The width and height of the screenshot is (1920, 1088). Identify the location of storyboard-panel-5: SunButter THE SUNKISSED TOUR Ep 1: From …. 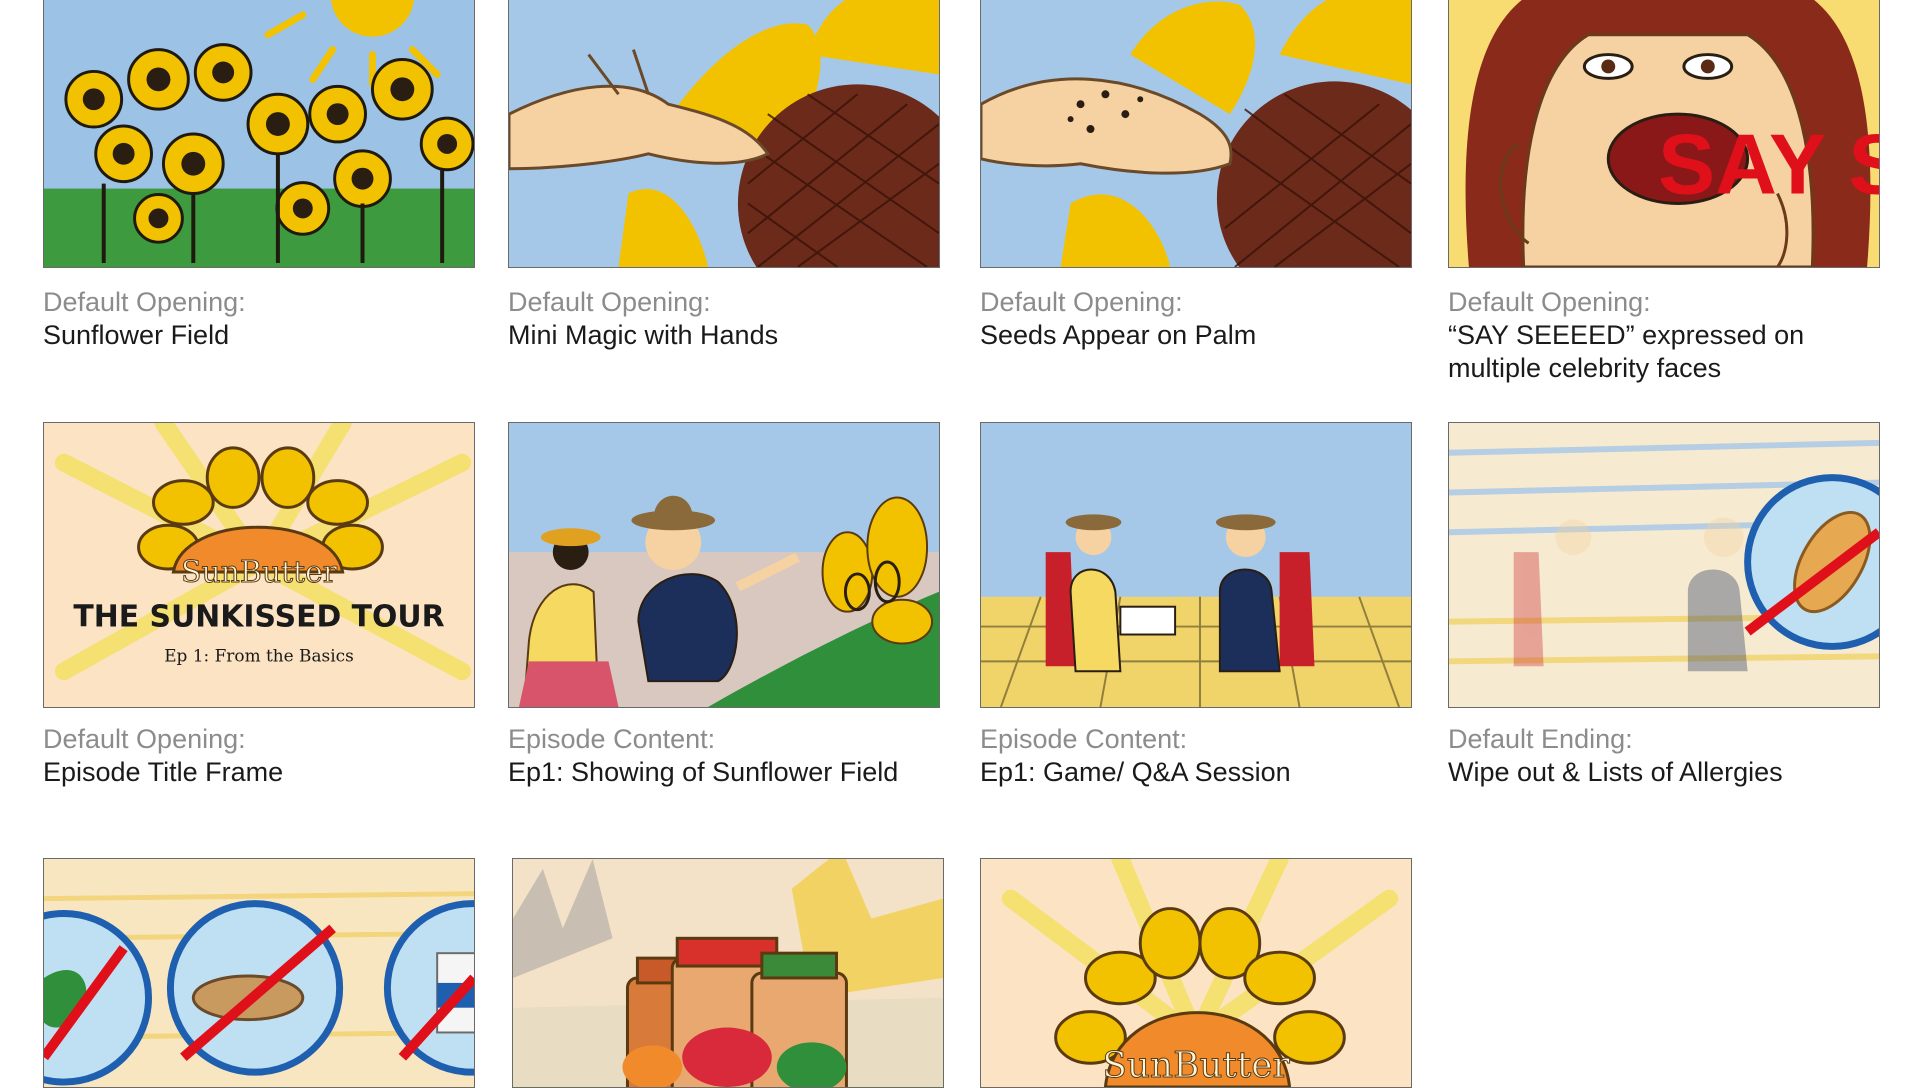
(259, 565).